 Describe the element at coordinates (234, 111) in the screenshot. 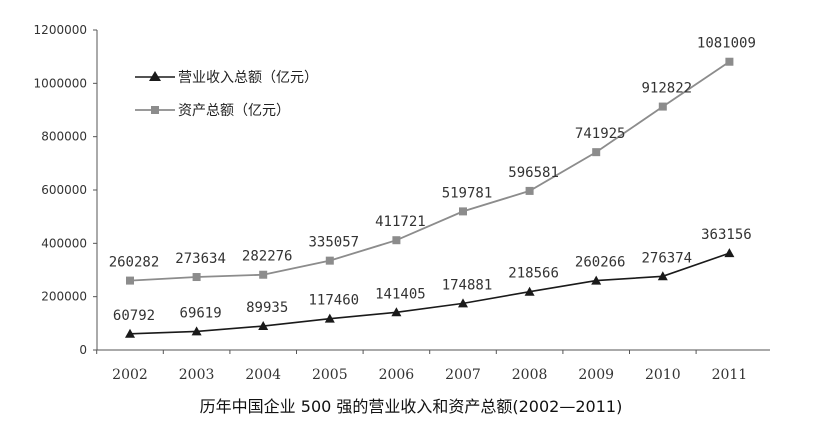

I see `legend-label-assets: 资产总额（亿元）` at that location.